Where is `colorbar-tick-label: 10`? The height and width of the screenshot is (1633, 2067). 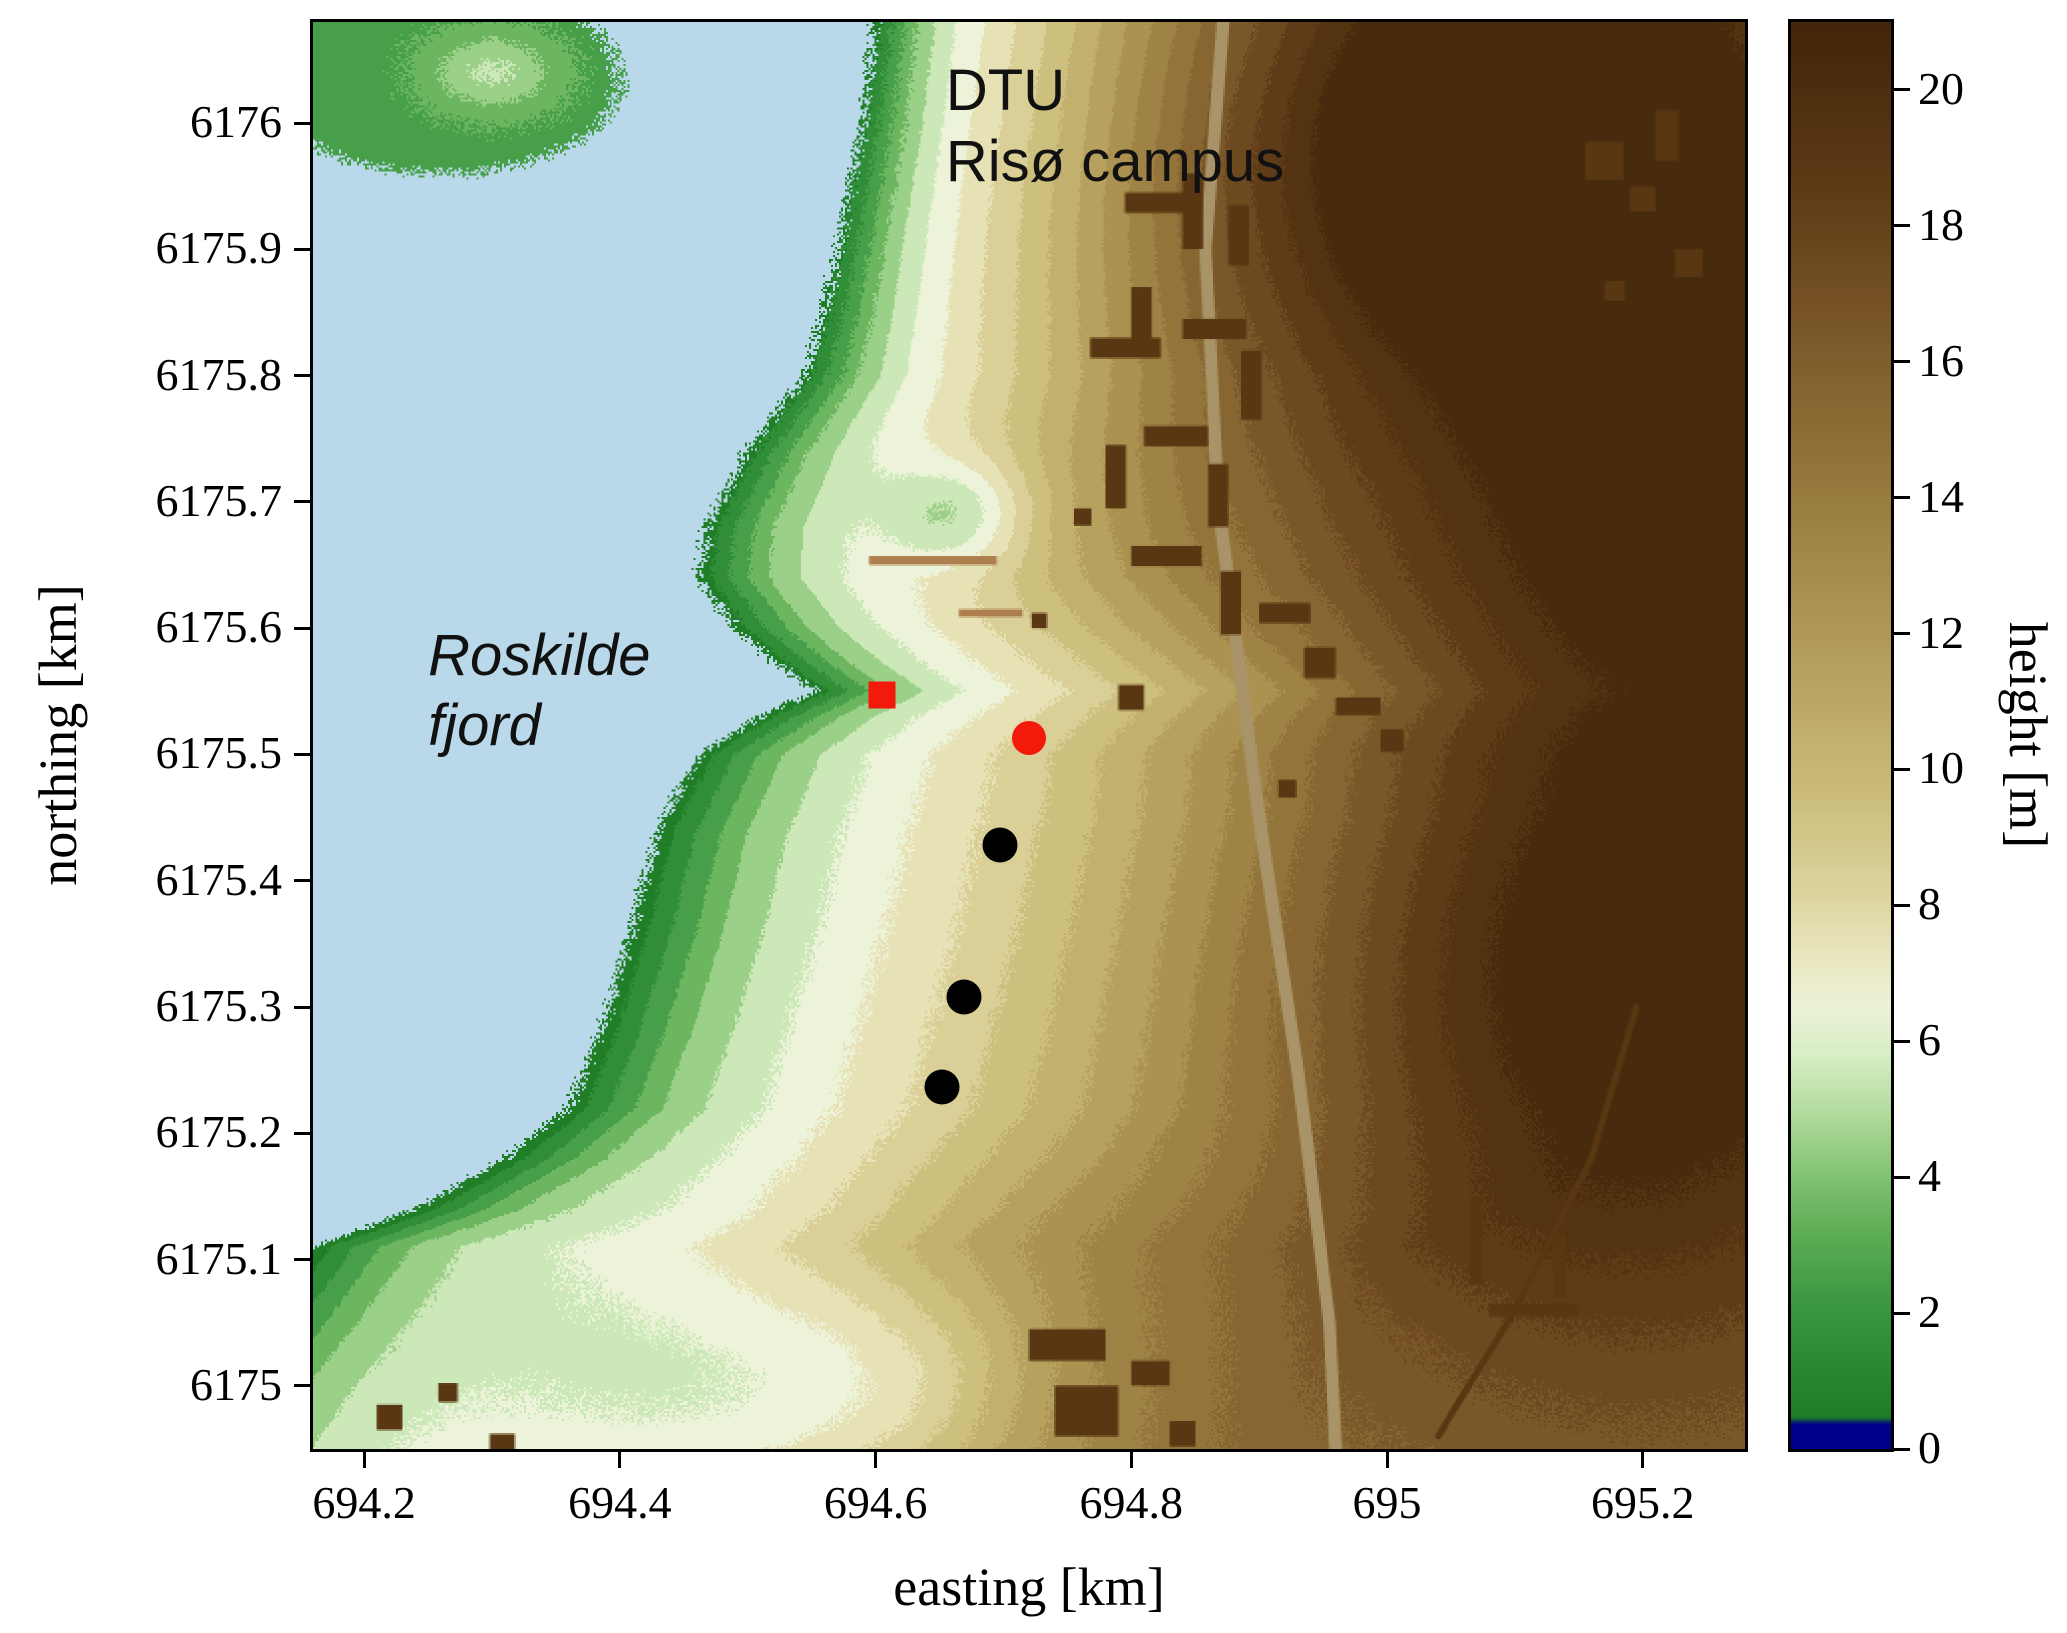
colorbar-tick-label: 10 is located at coordinates (1941, 768).